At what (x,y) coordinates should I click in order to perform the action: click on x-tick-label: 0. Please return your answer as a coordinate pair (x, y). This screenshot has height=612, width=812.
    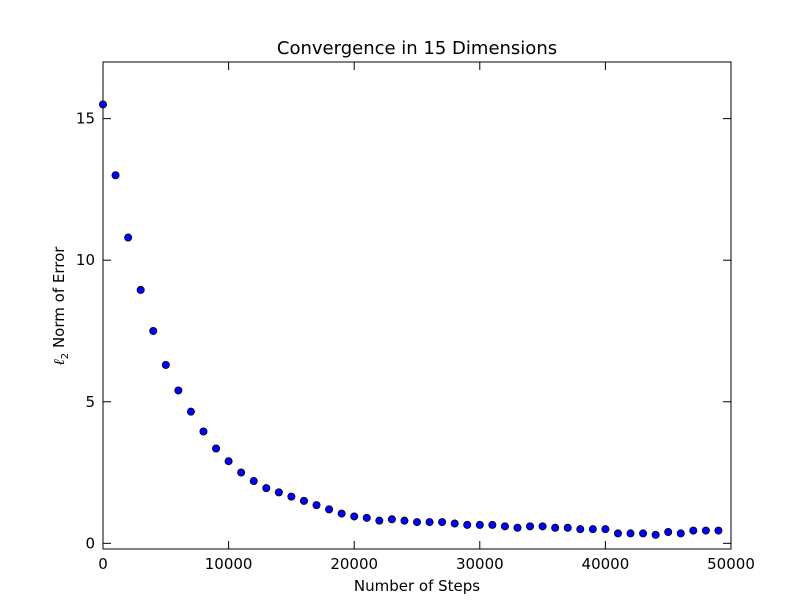
    Looking at the image, I should click on (103, 564).